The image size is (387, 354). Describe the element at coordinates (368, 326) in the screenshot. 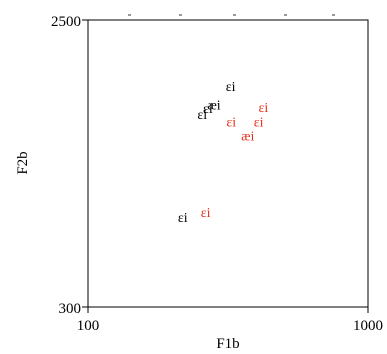

I see `x-tick-label-right: 1000` at that location.